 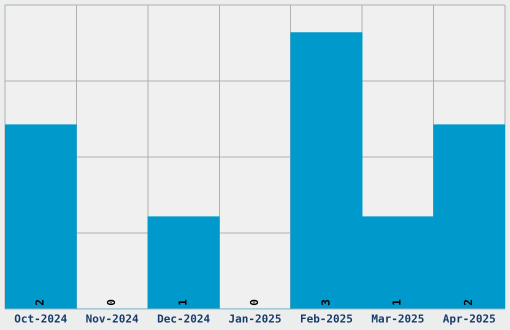 I want to click on data-label: 3, so click(x=325, y=302).